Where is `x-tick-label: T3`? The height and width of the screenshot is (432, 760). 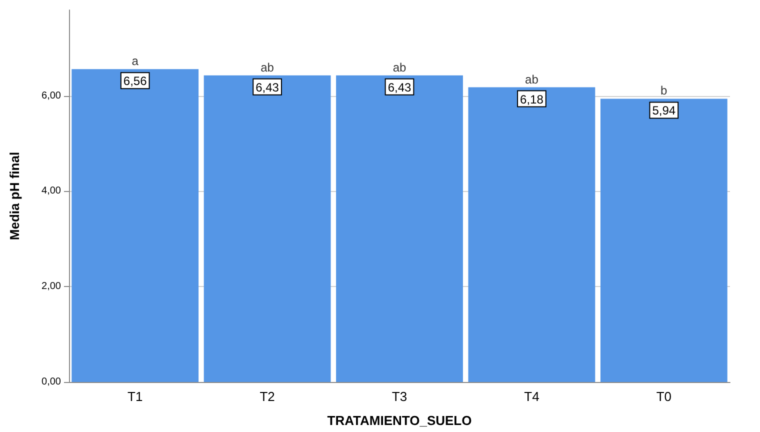 x-tick-label: T3 is located at coordinates (400, 396).